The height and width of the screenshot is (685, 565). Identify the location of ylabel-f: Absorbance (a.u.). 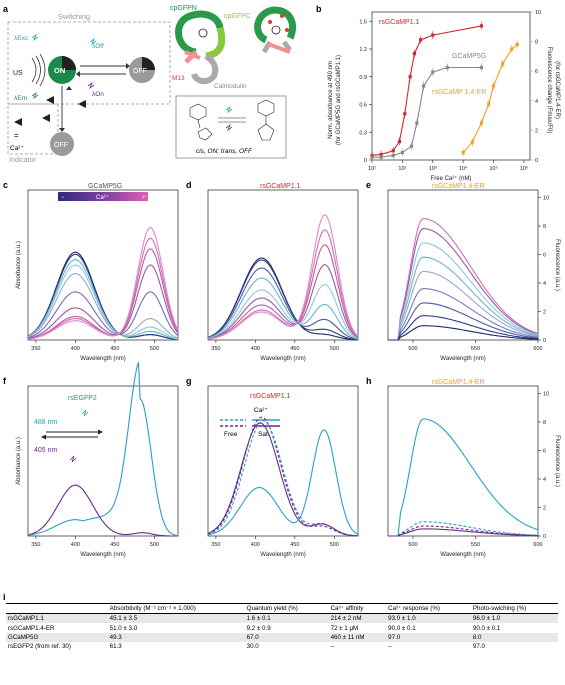
(19, 461).